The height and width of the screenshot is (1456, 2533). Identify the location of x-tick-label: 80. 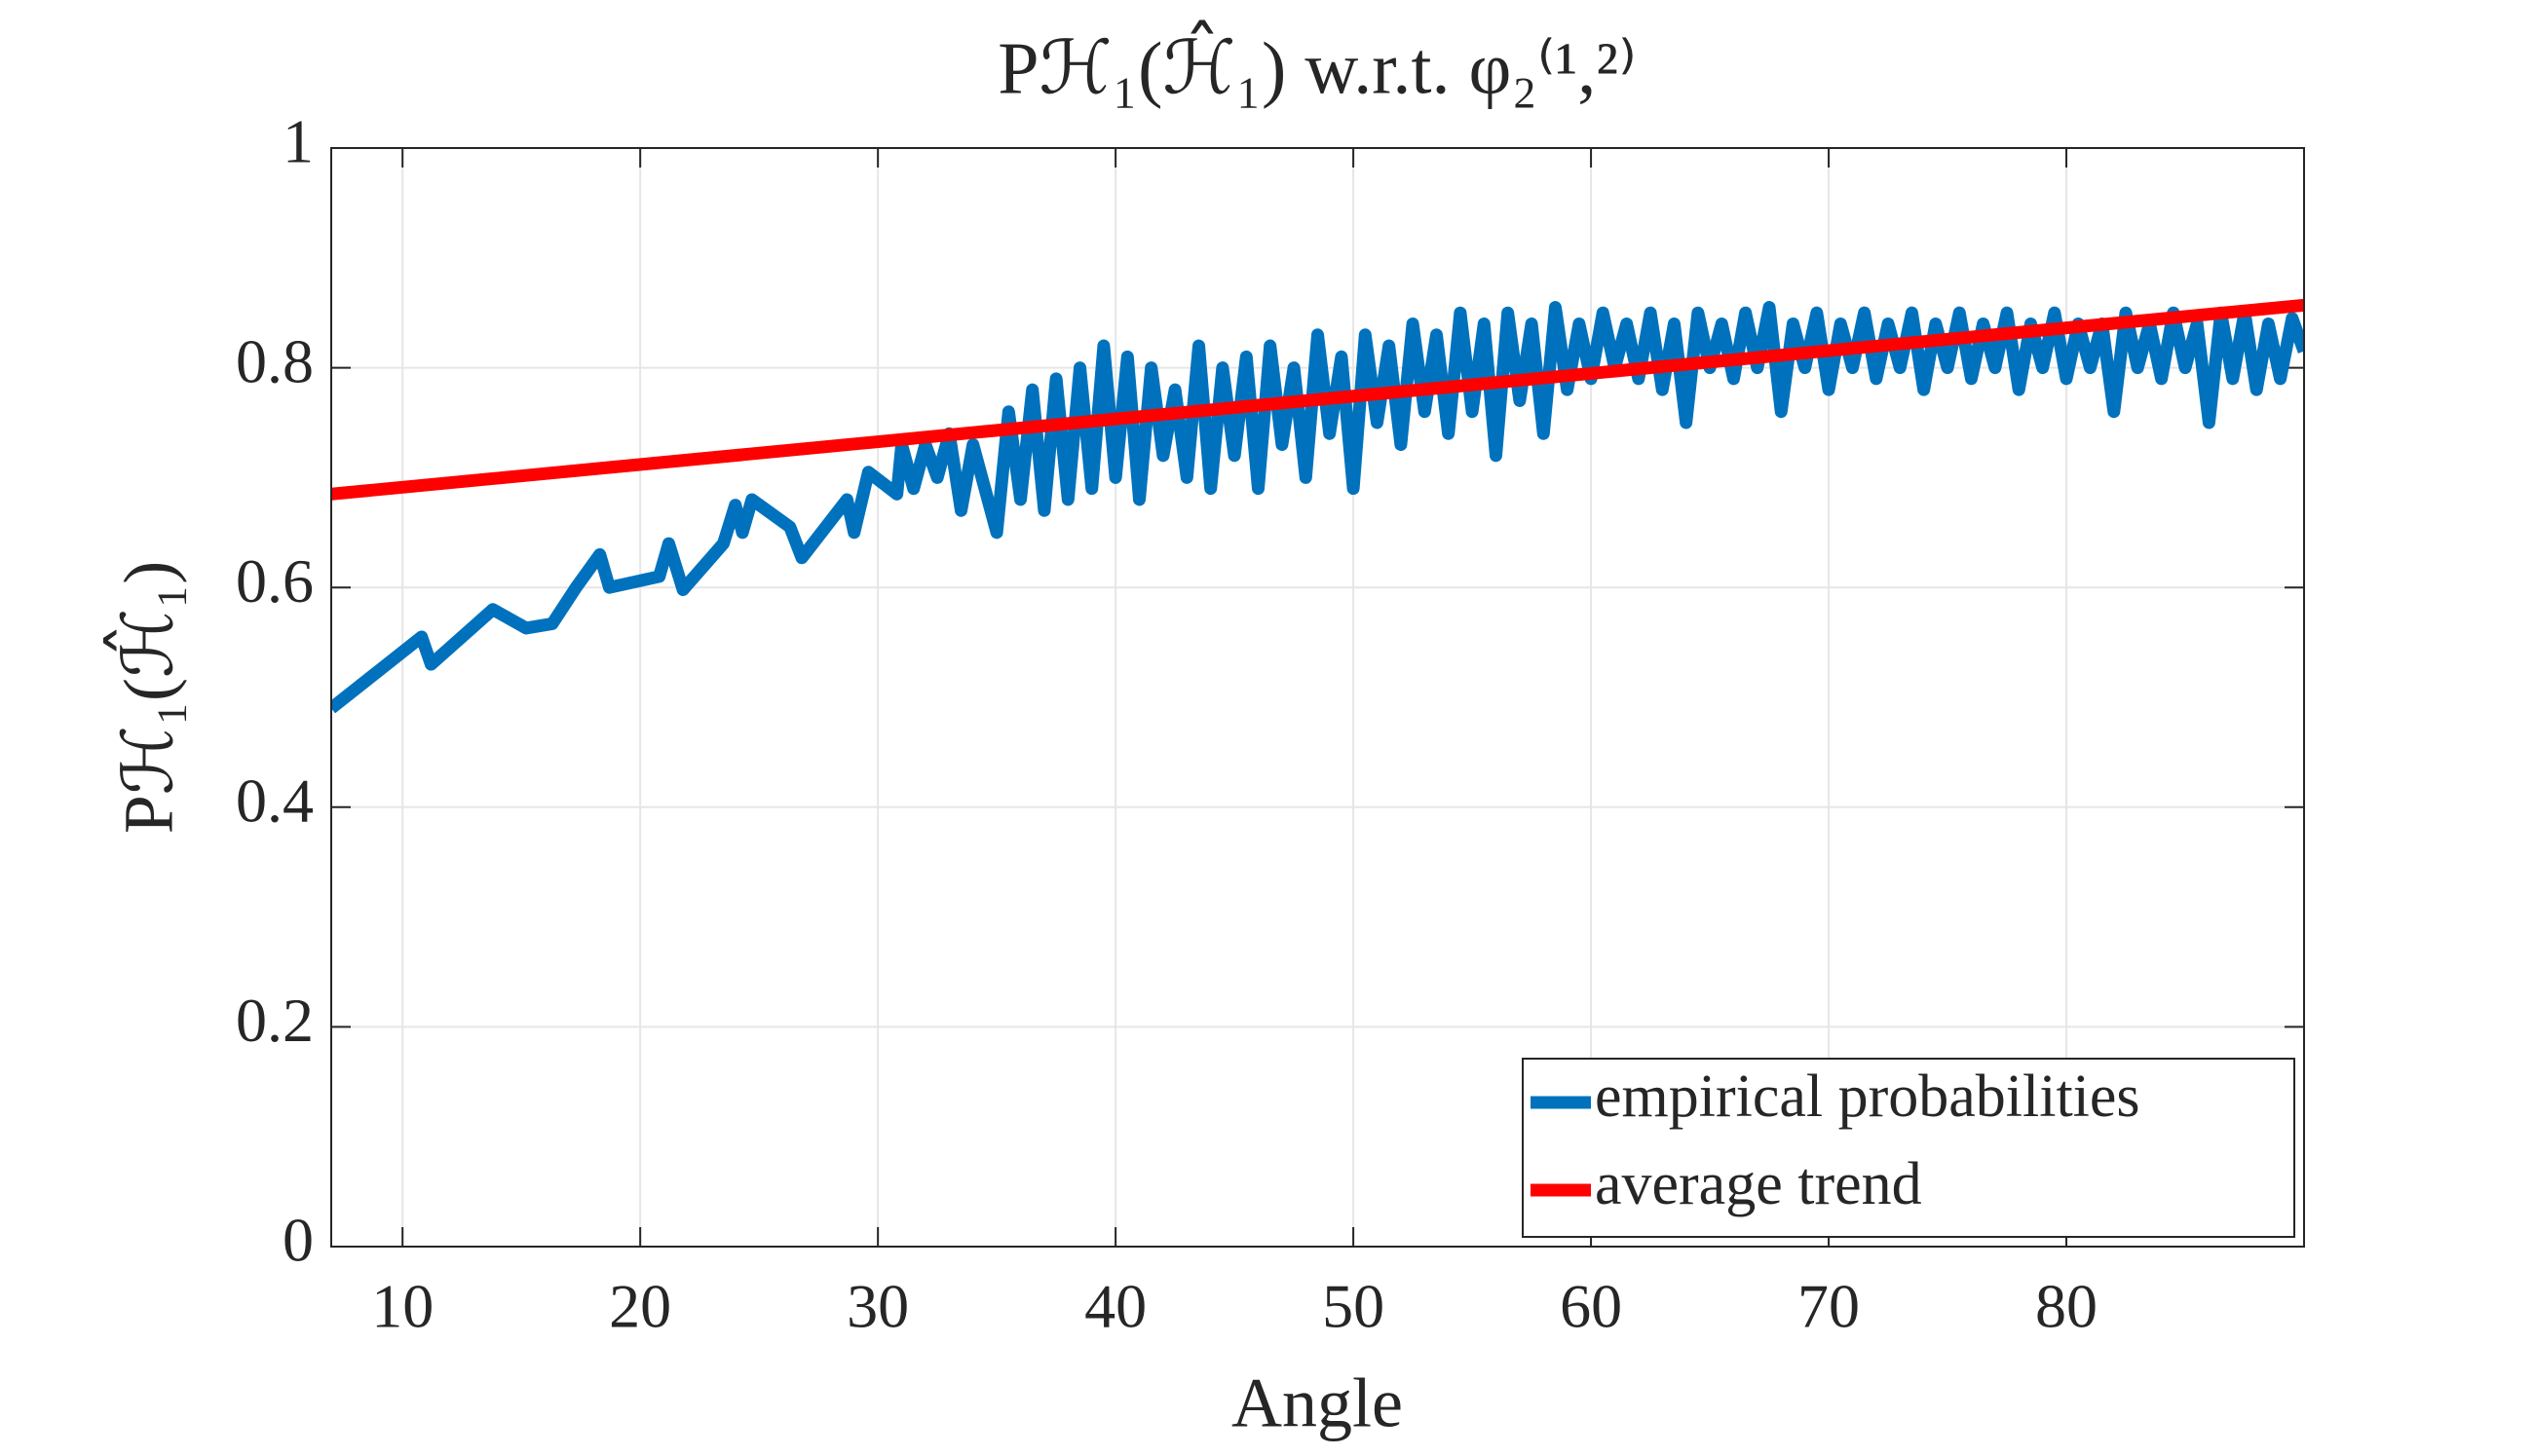
(2066, 1306).